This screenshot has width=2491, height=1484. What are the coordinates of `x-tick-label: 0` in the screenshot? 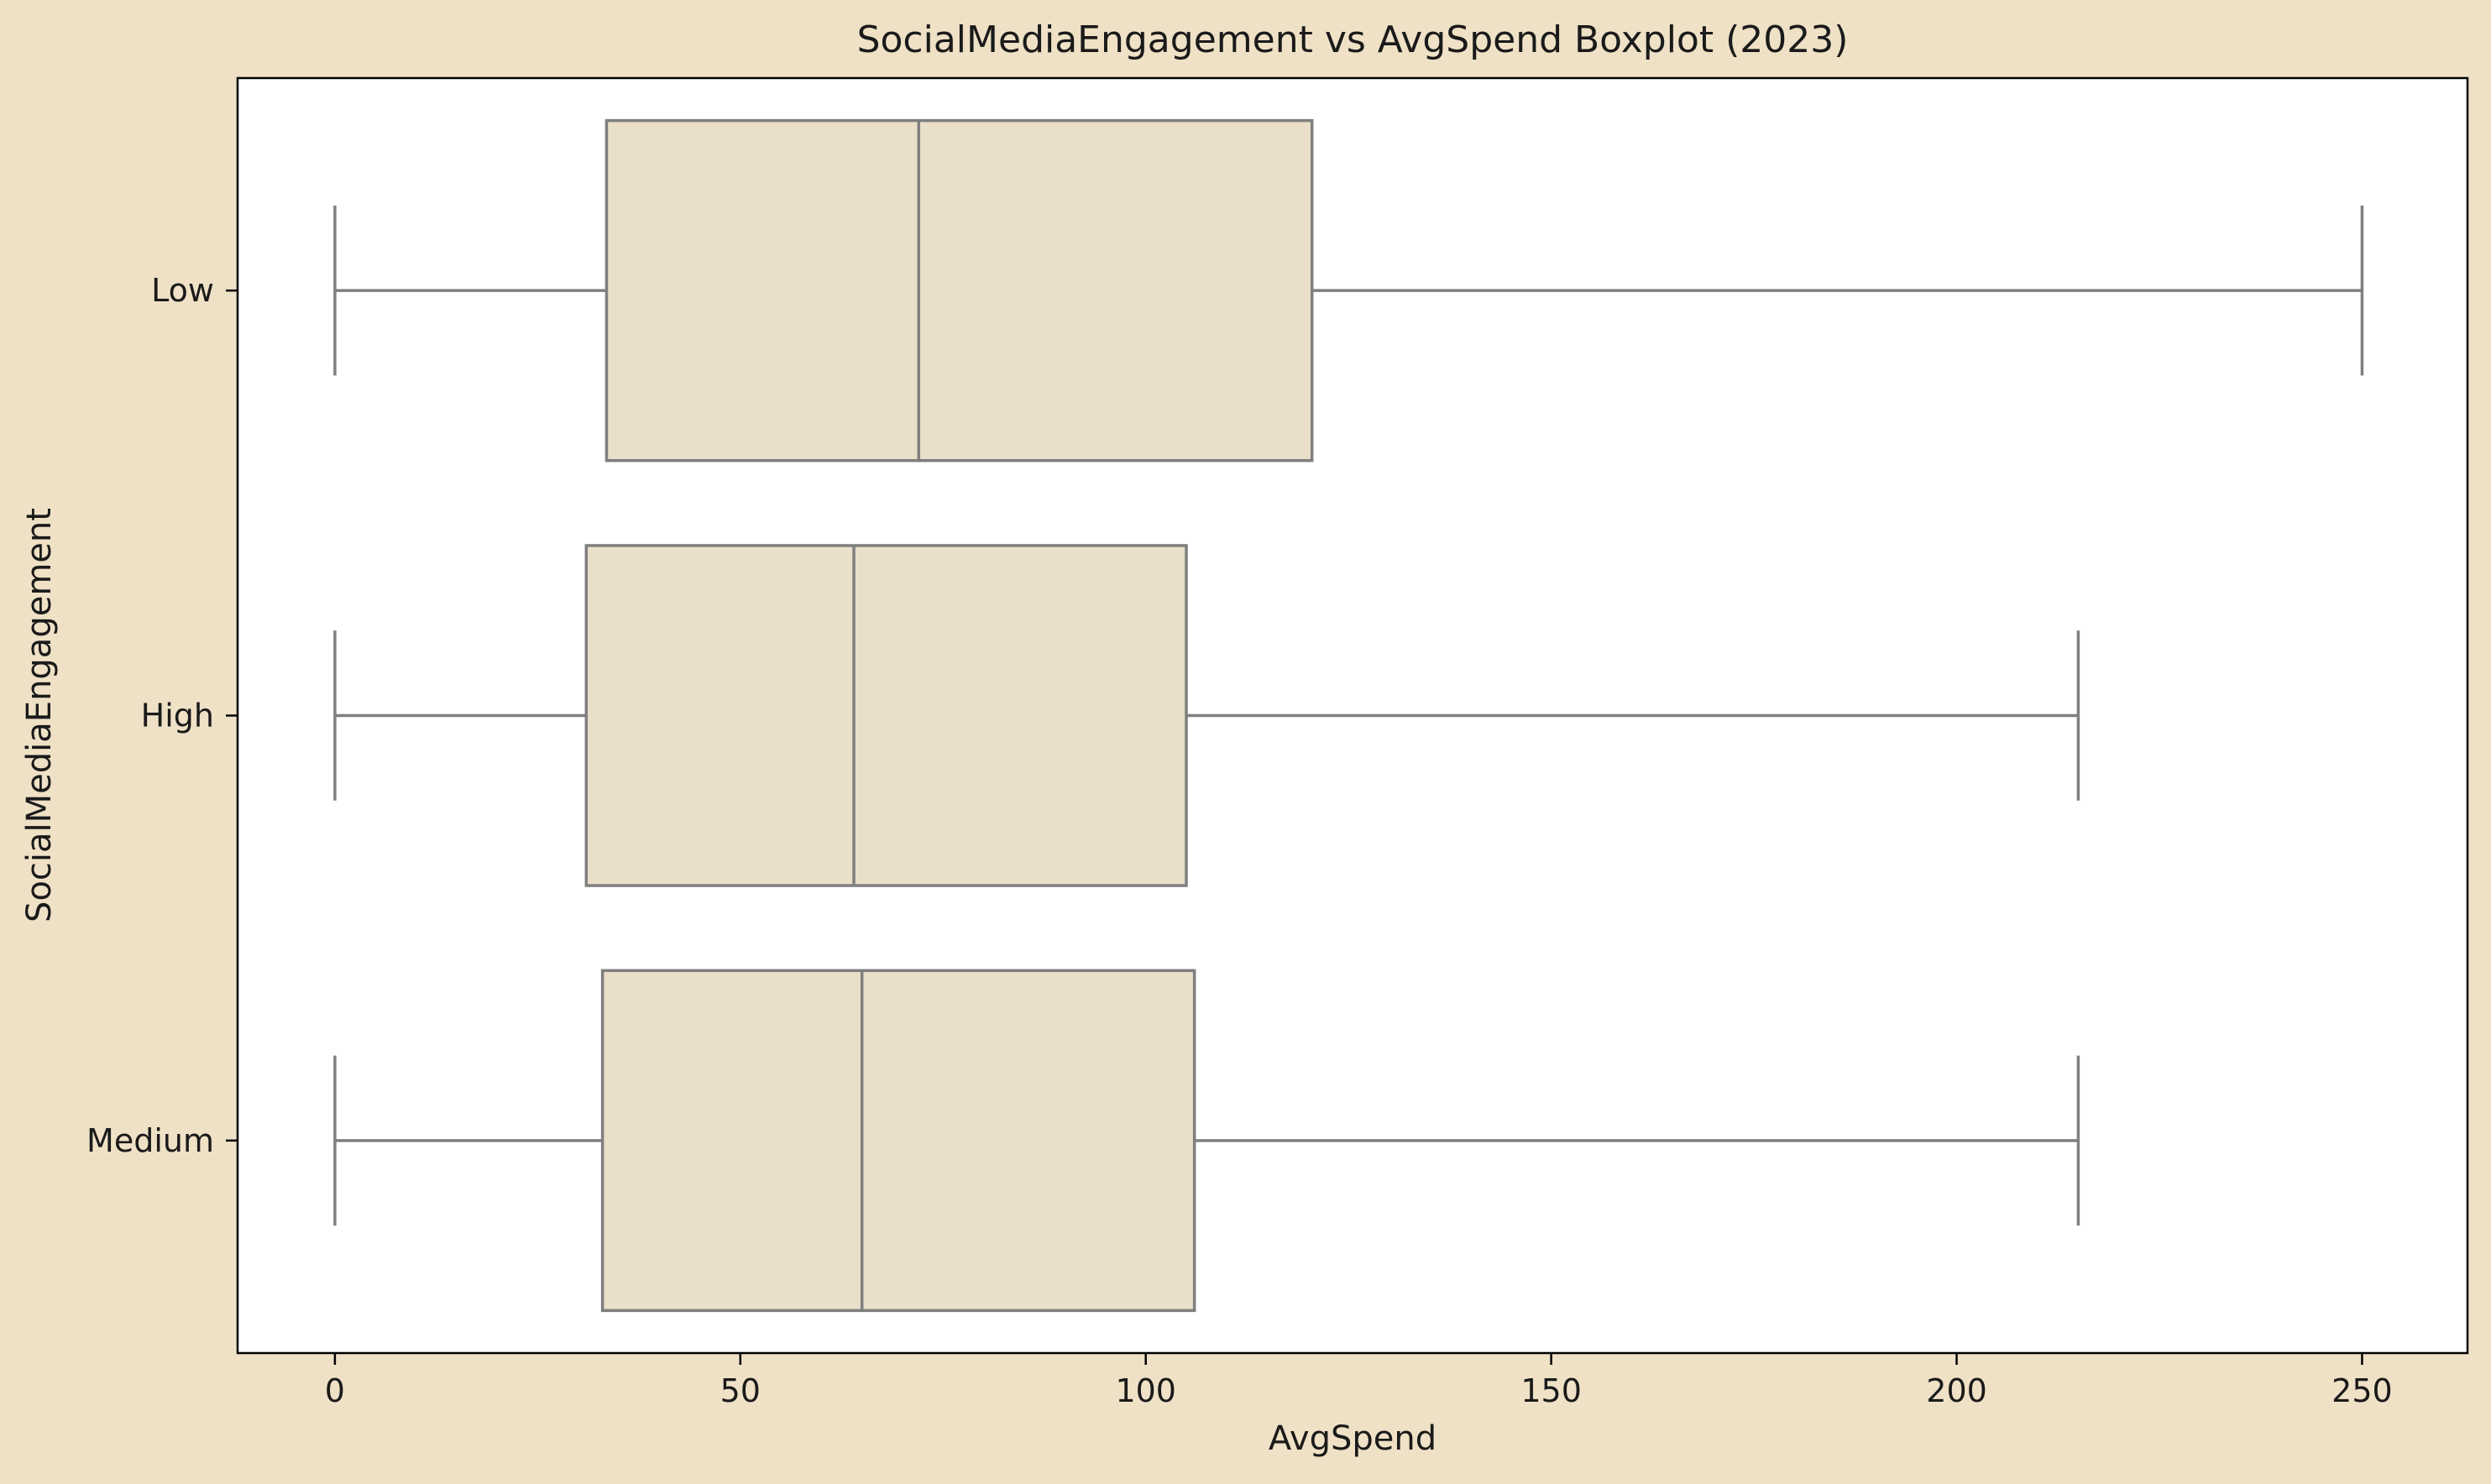 It's located at (335, 1390).